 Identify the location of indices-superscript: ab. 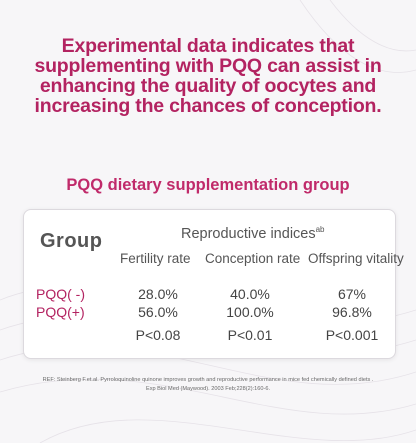
(320, 229).